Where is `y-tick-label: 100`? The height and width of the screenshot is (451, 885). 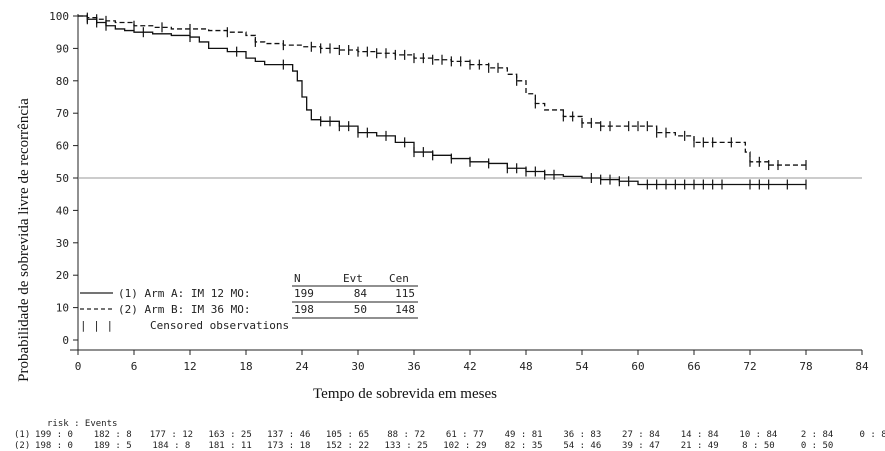
y-tick-label: 100 is located at coordinates (59, 16).